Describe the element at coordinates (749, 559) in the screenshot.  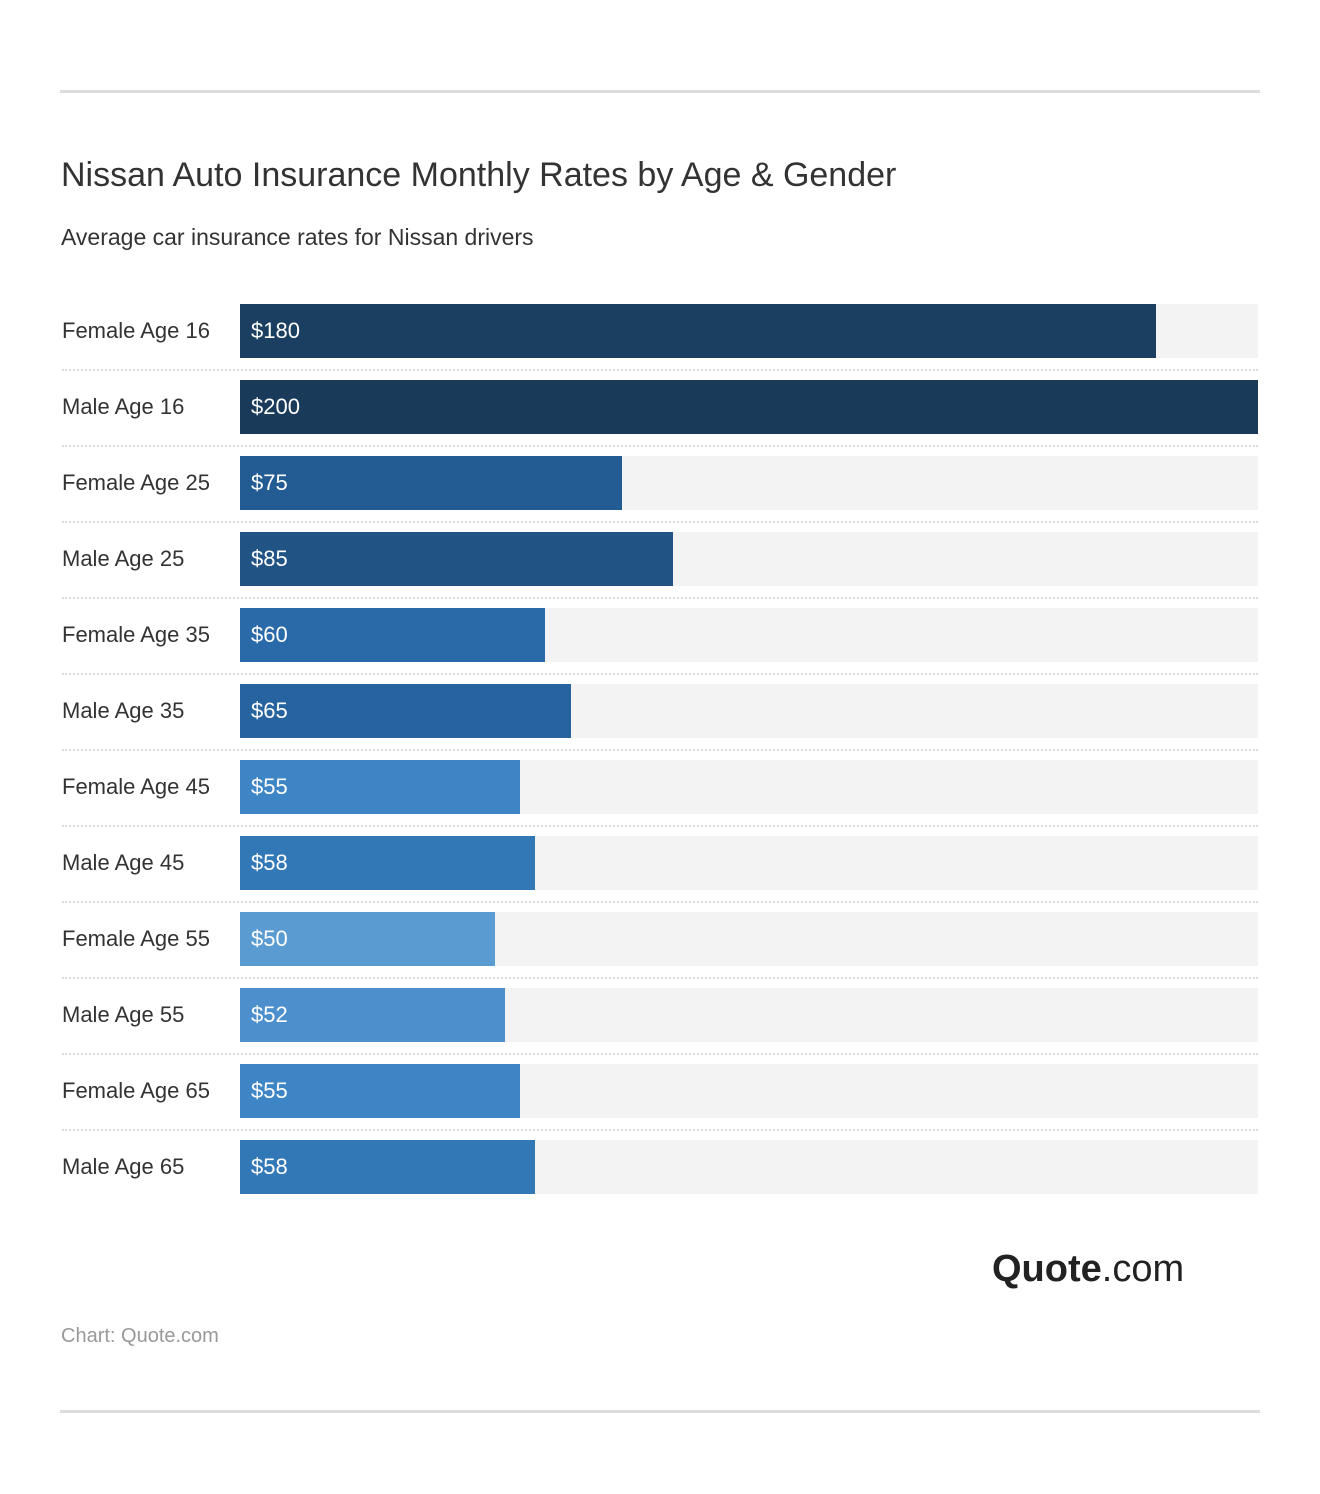
I see `bar-track: $85` at that location.